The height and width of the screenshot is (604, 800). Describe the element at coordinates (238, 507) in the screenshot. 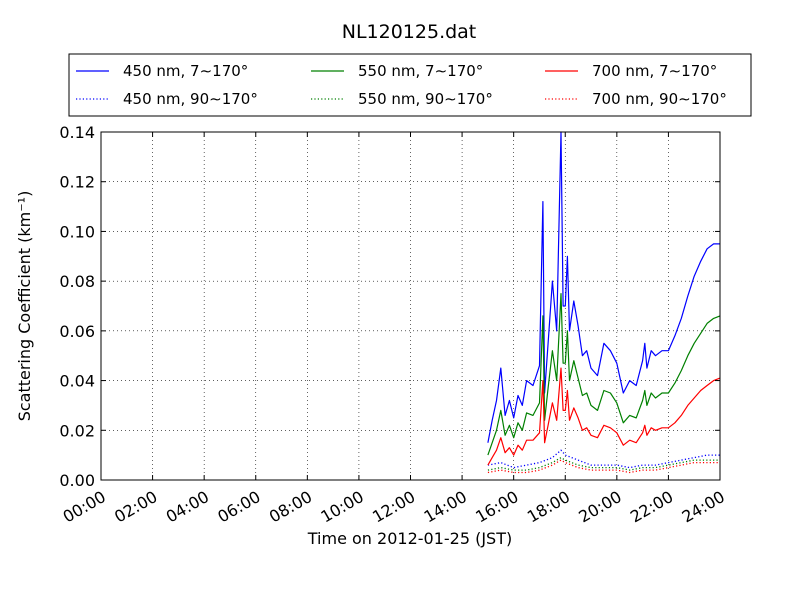

I see `x-tick-label: 06:00` at that location.